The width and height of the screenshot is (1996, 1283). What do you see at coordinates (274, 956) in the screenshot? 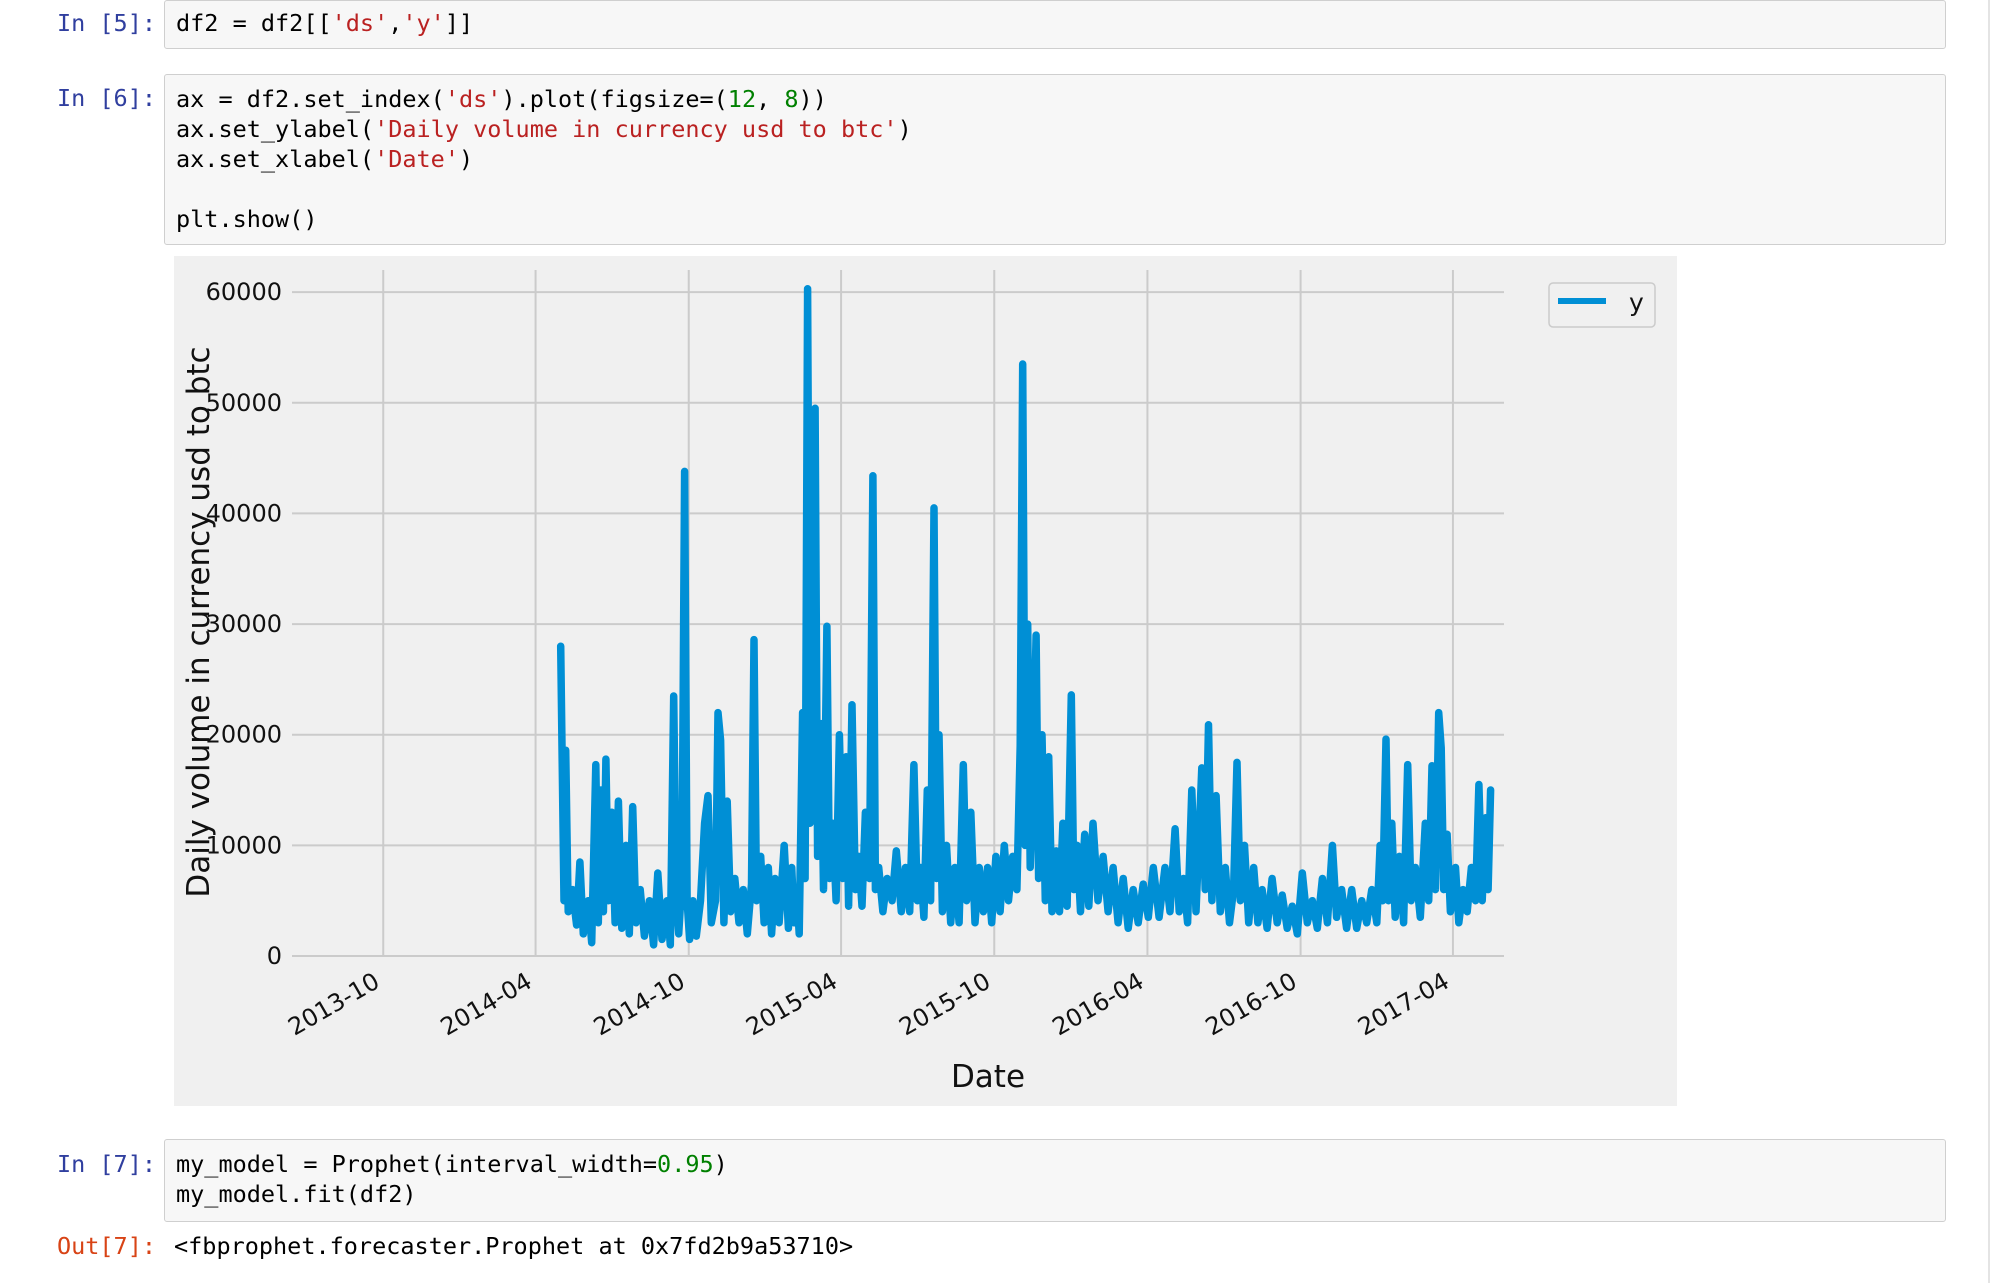
I see `y-tick-label: 0` at bounding box center [274, 956].